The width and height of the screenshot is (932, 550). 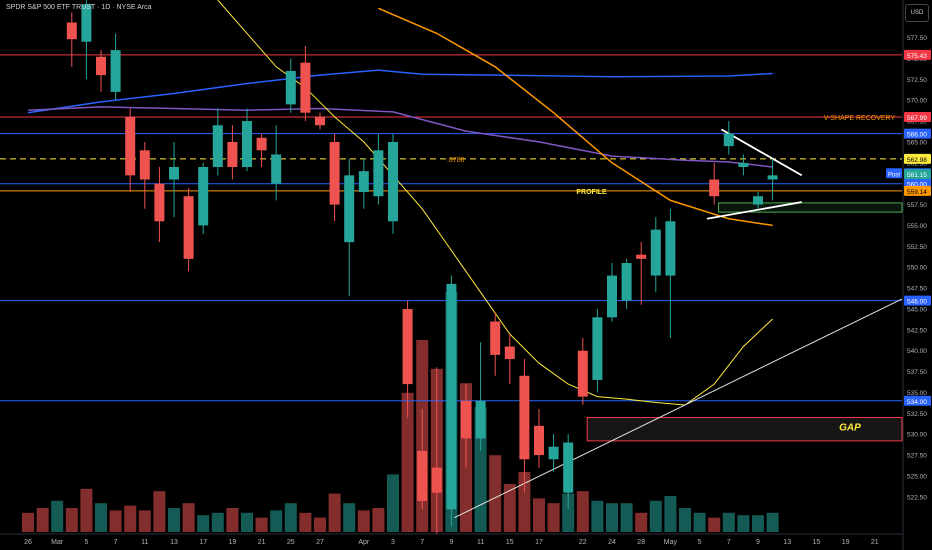 I want to click on level-price-tag: 562.98, so click(x=917, y=158).